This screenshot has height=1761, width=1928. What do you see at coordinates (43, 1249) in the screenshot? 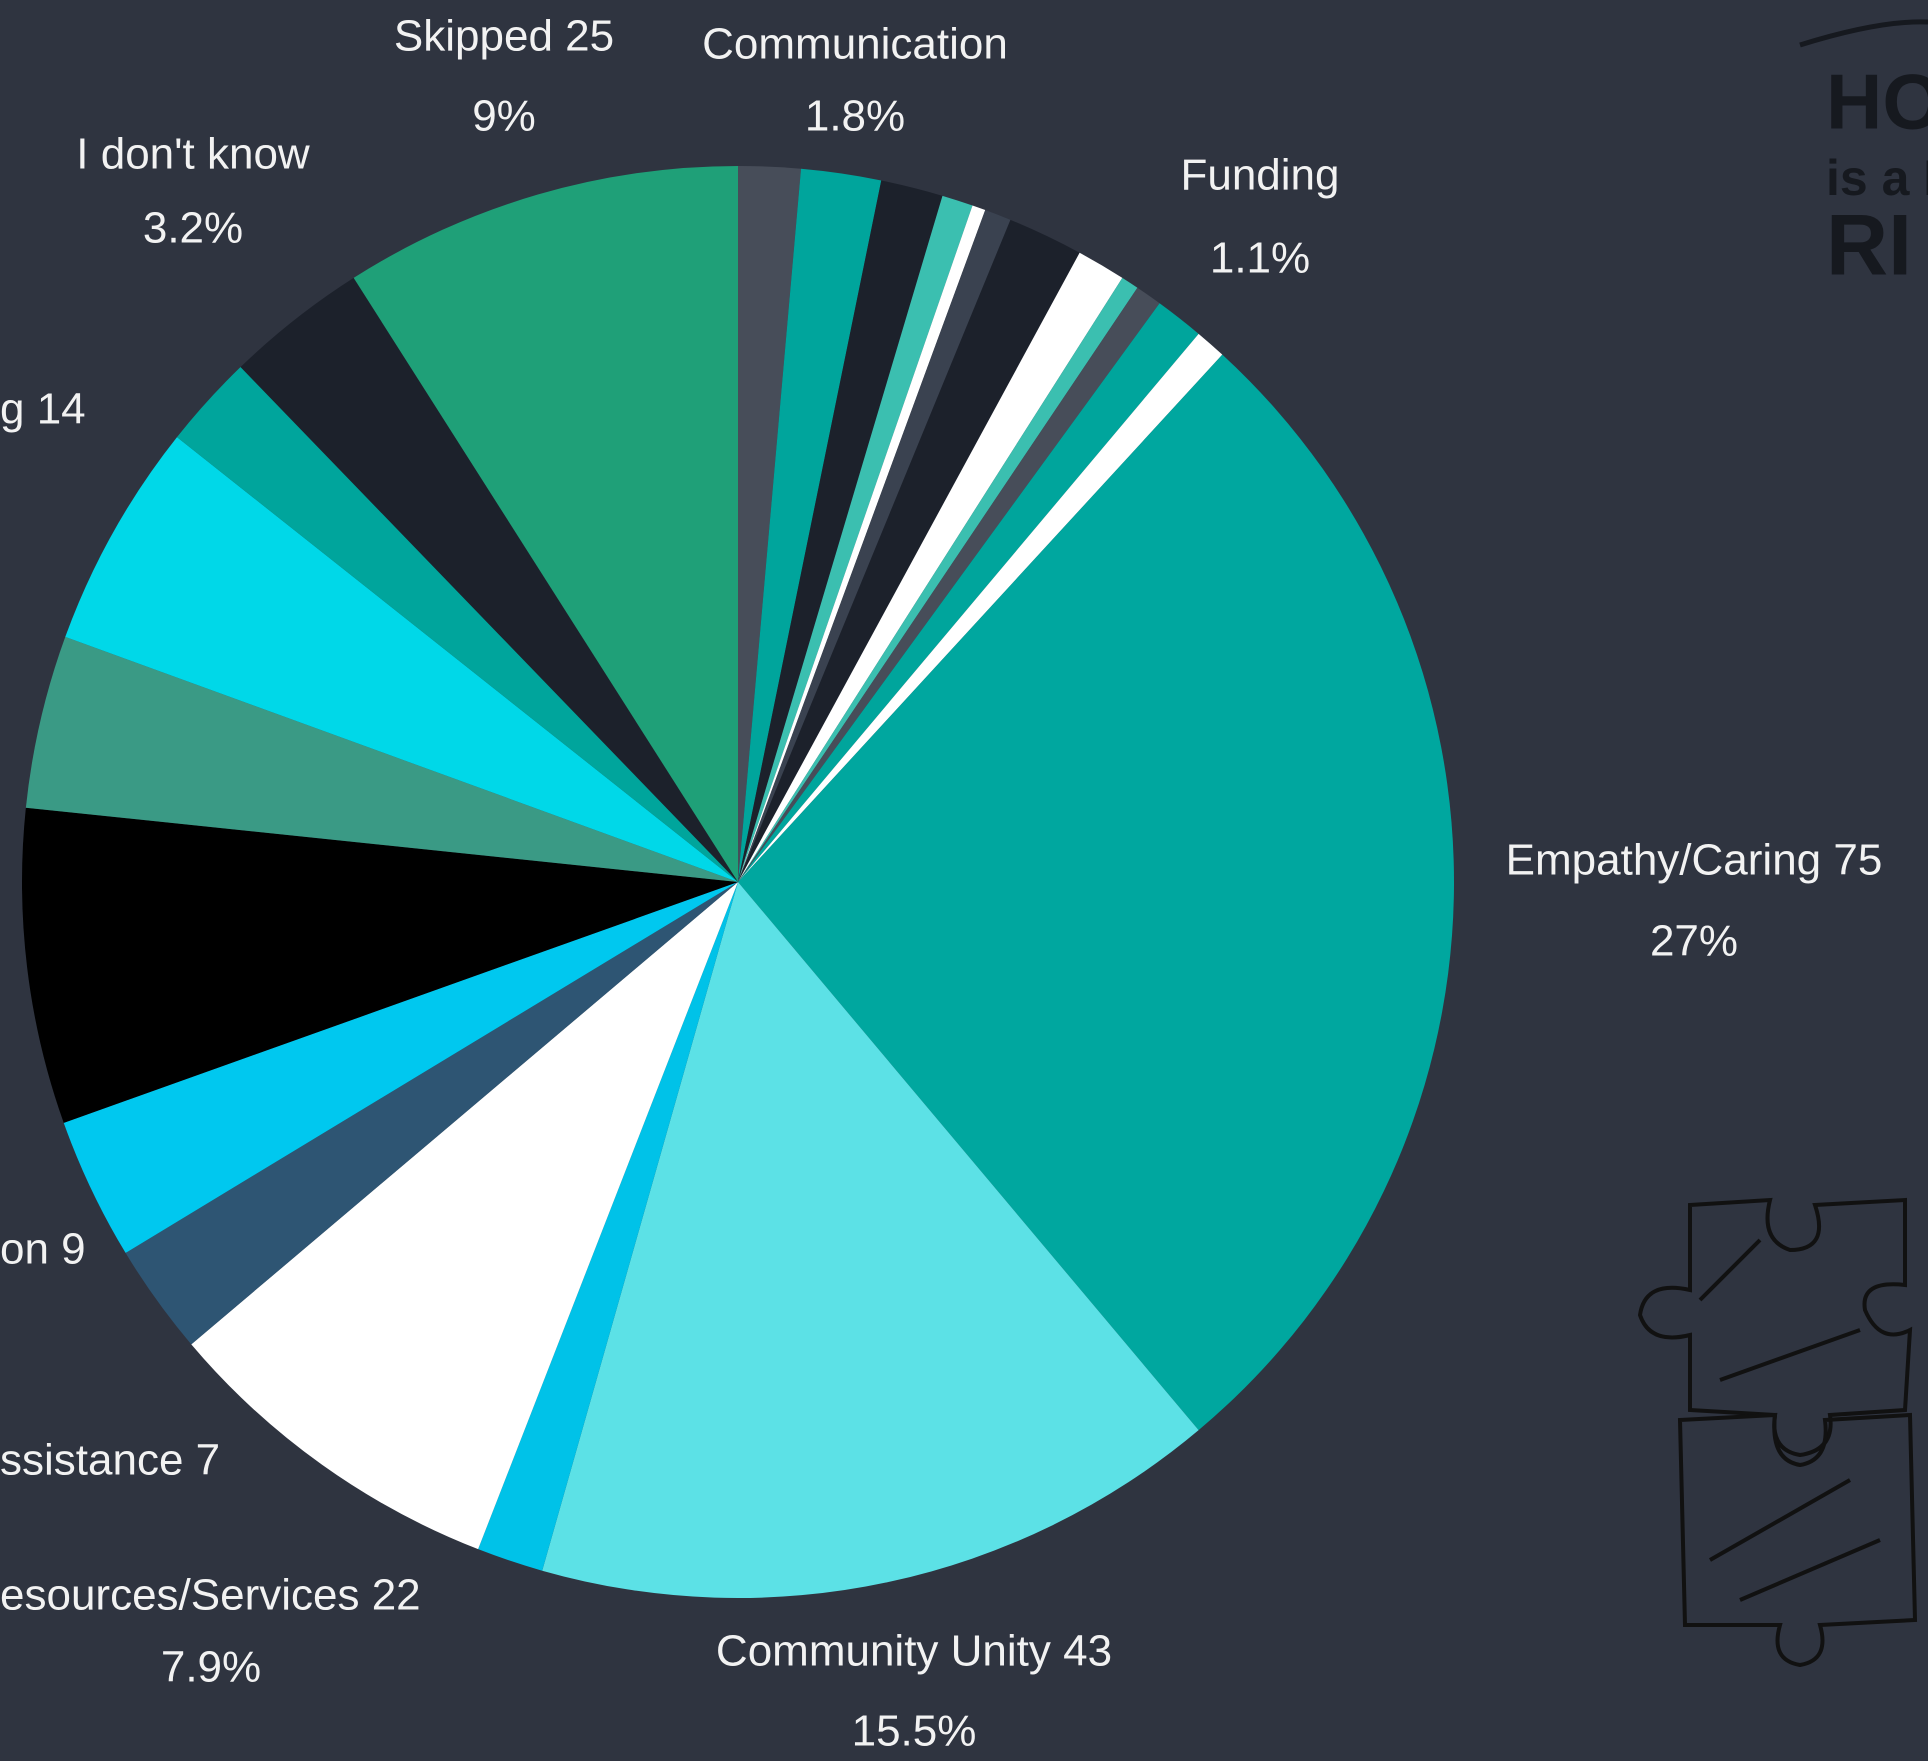
I see `slice-label: on 9` at bounding box center [43, 1249].